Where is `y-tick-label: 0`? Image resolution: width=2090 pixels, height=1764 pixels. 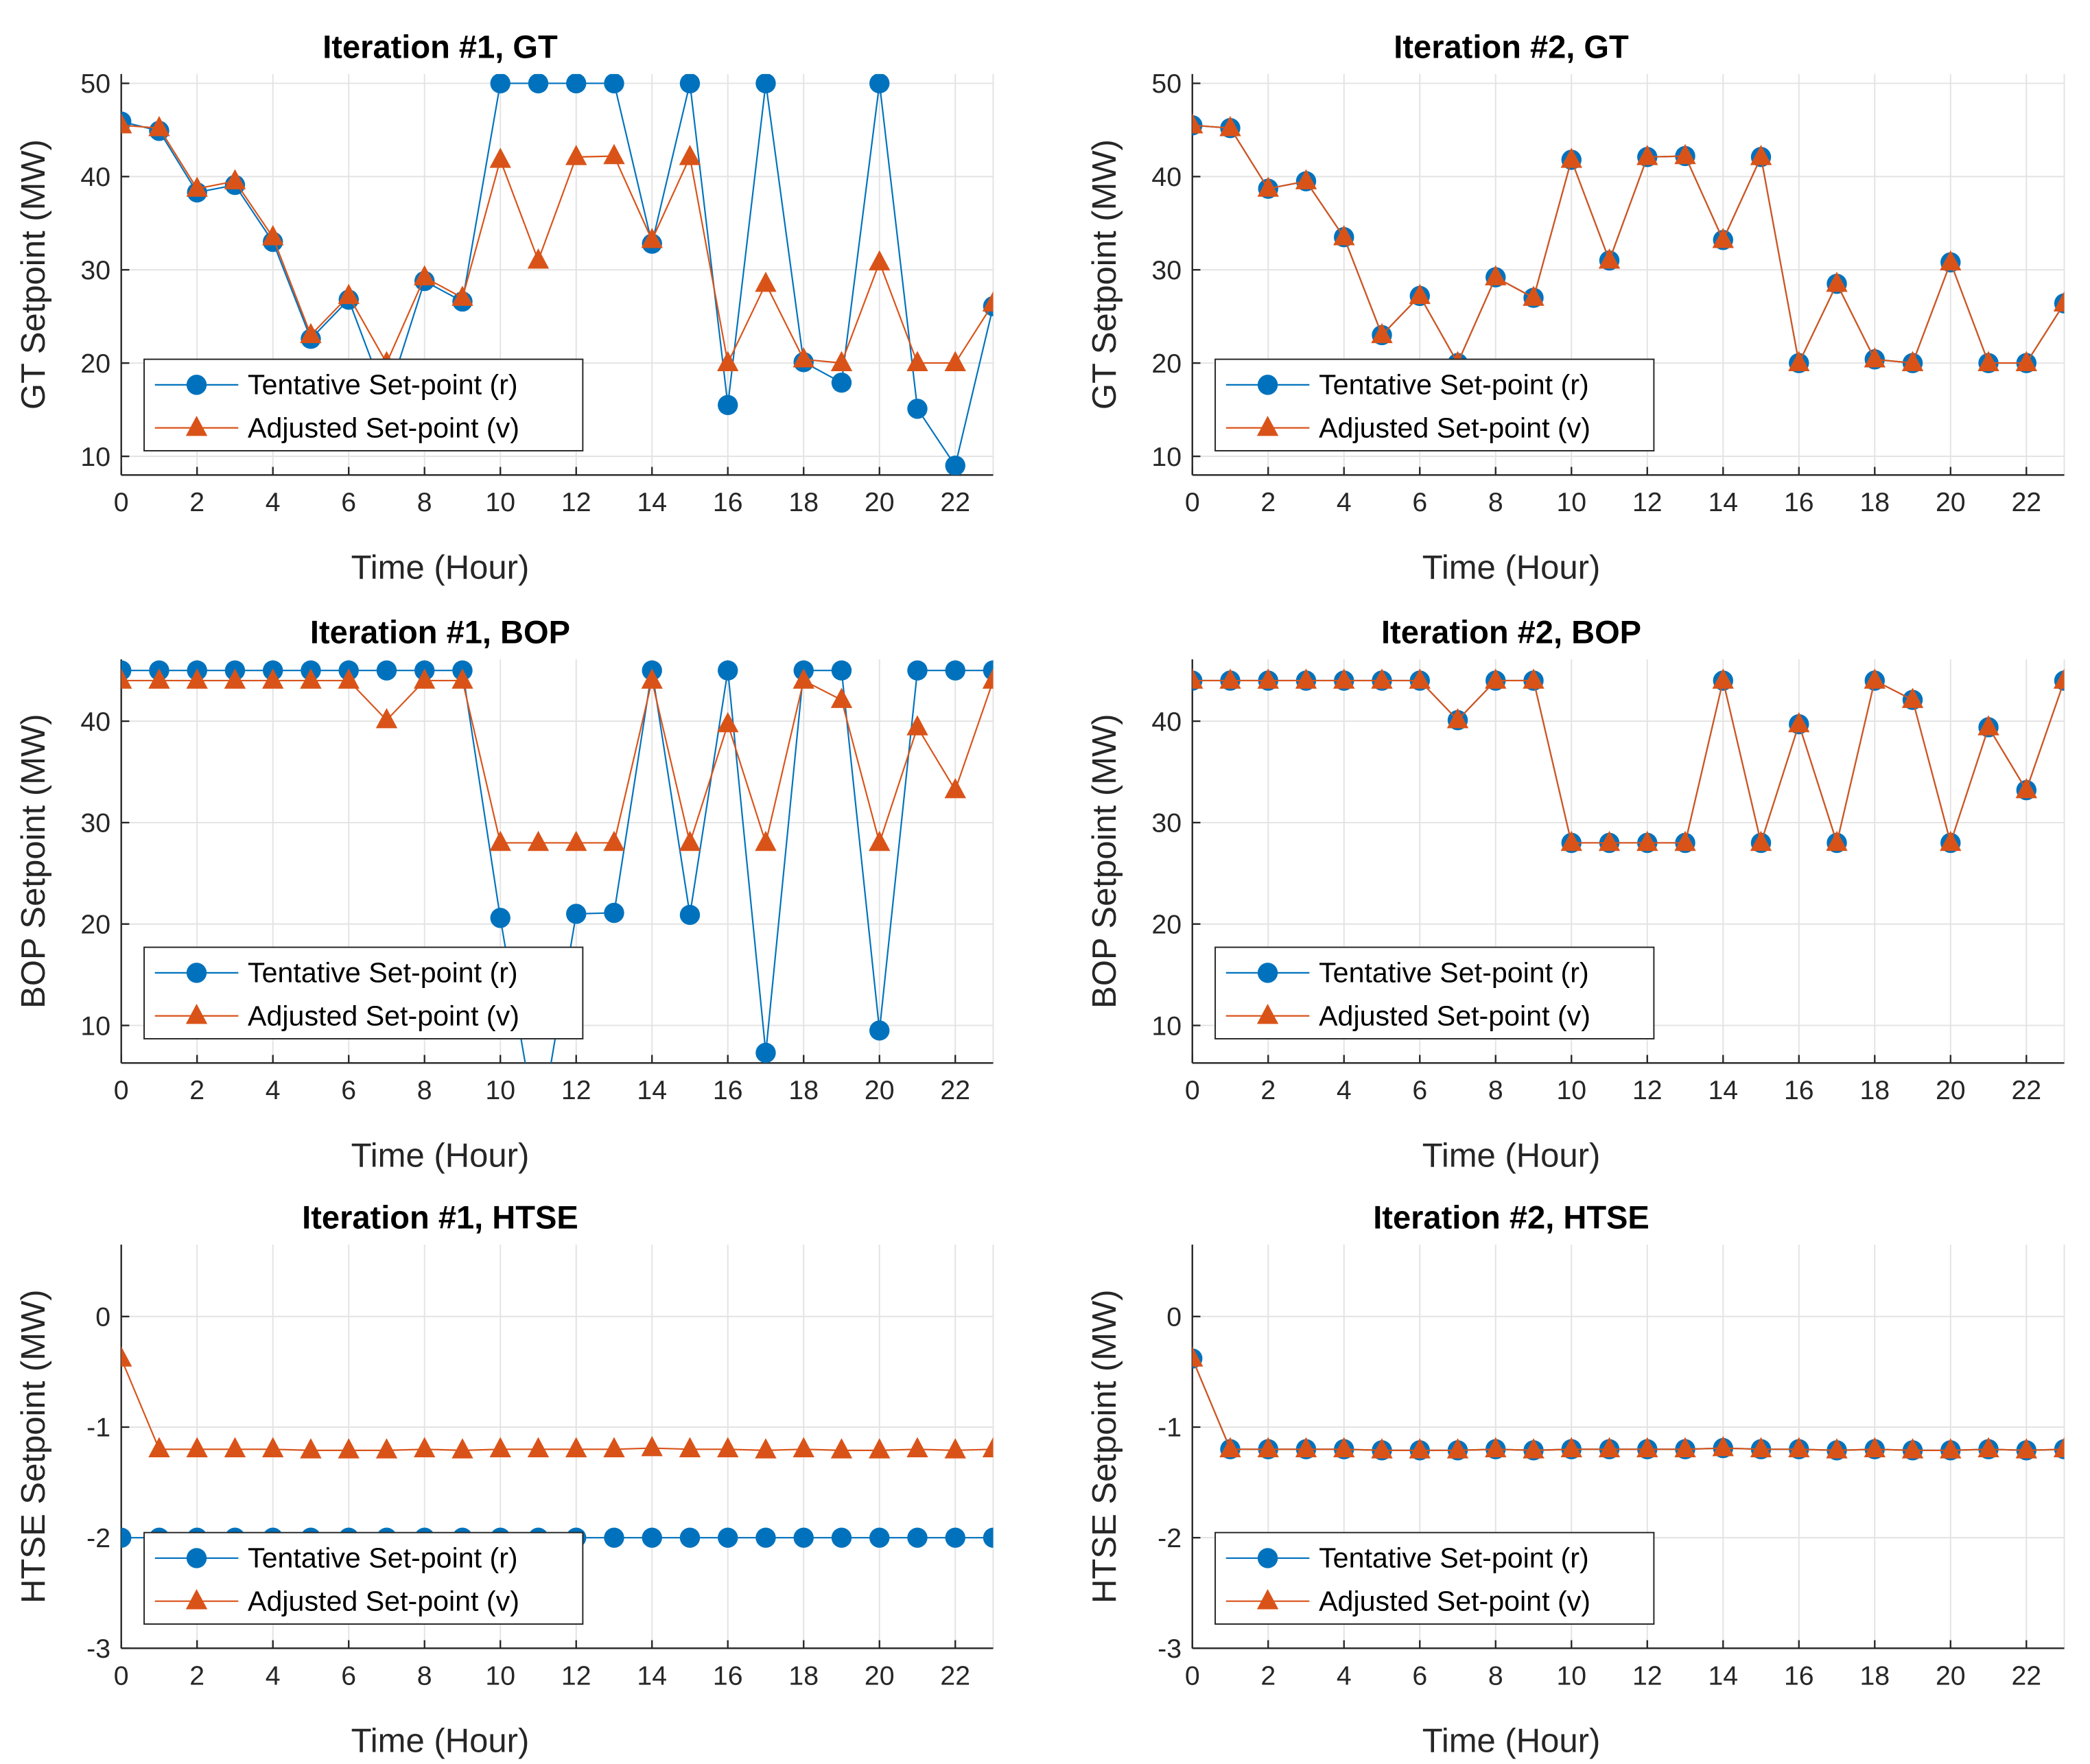 y-tick-label: 0 is located at coordinates (102, 1317).